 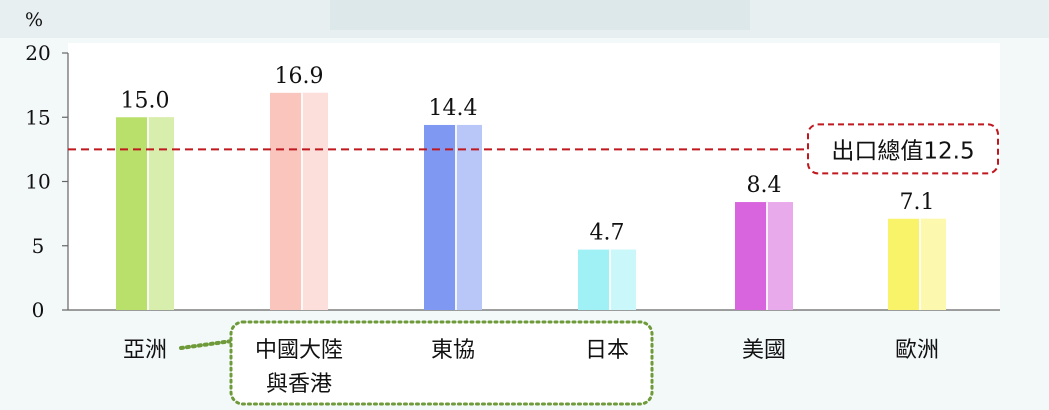 What do you see at coordinates (540, 15) in the screenshot?
I see `header-band-shade` at bounding box center [540, 15].